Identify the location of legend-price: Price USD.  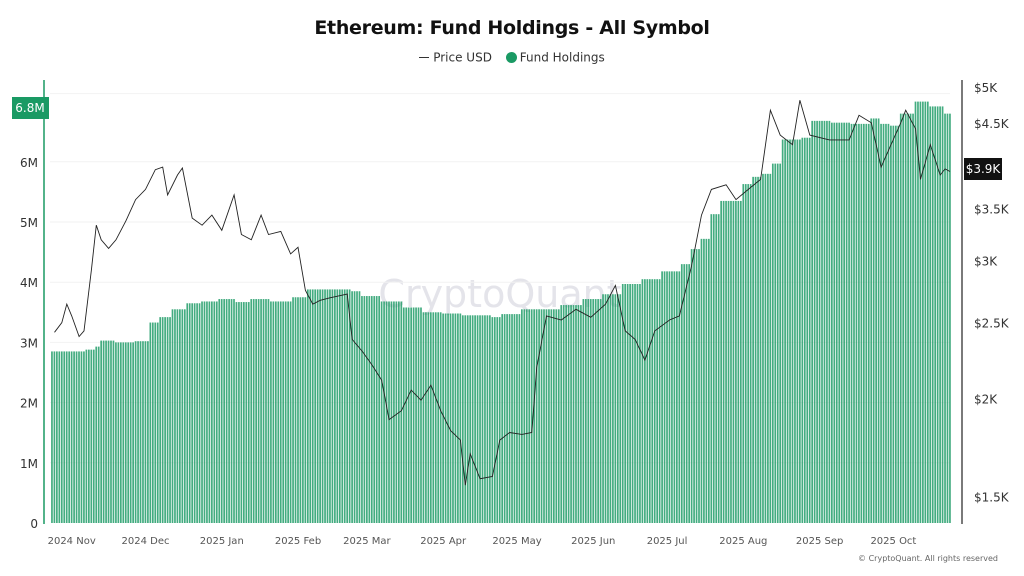
(462, 57).